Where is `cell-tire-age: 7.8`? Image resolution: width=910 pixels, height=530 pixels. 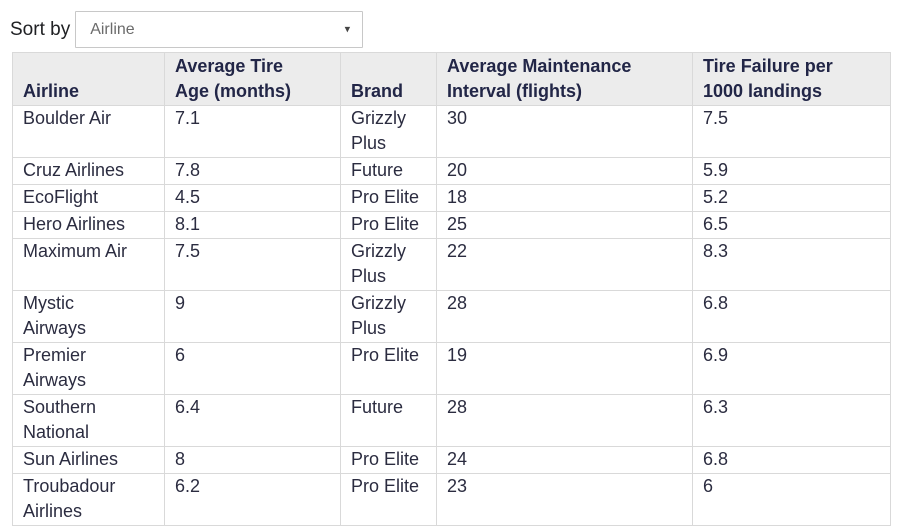
cell-tire-age: 7.8 is located at coordinates (252, 171).